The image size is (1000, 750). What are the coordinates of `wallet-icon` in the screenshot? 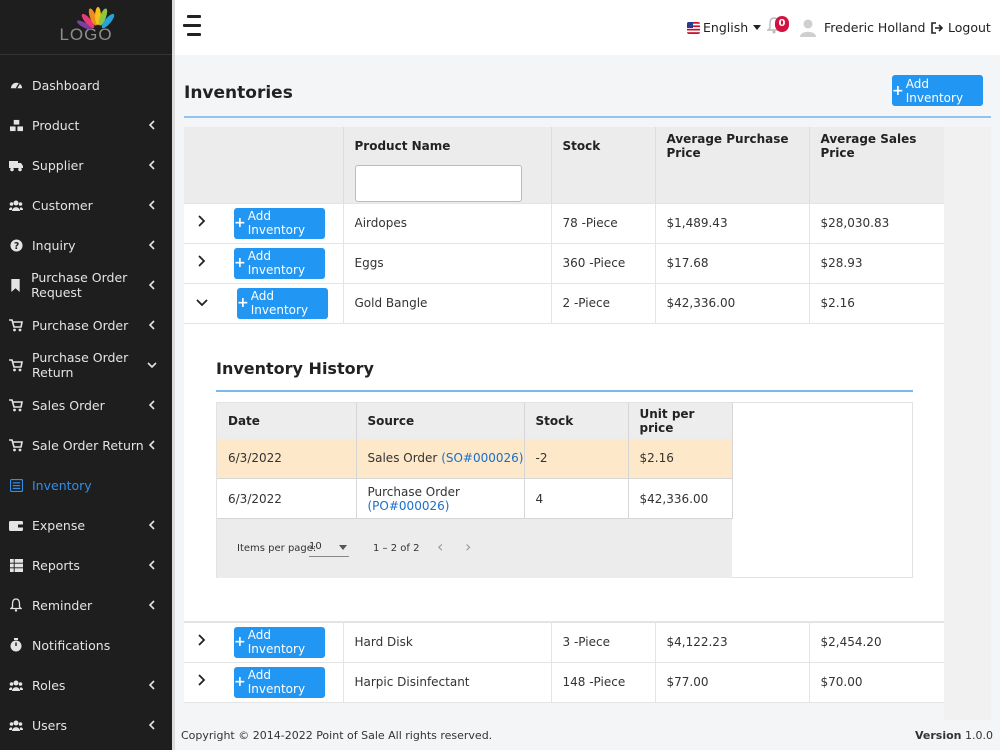 It's located at (16, 525).